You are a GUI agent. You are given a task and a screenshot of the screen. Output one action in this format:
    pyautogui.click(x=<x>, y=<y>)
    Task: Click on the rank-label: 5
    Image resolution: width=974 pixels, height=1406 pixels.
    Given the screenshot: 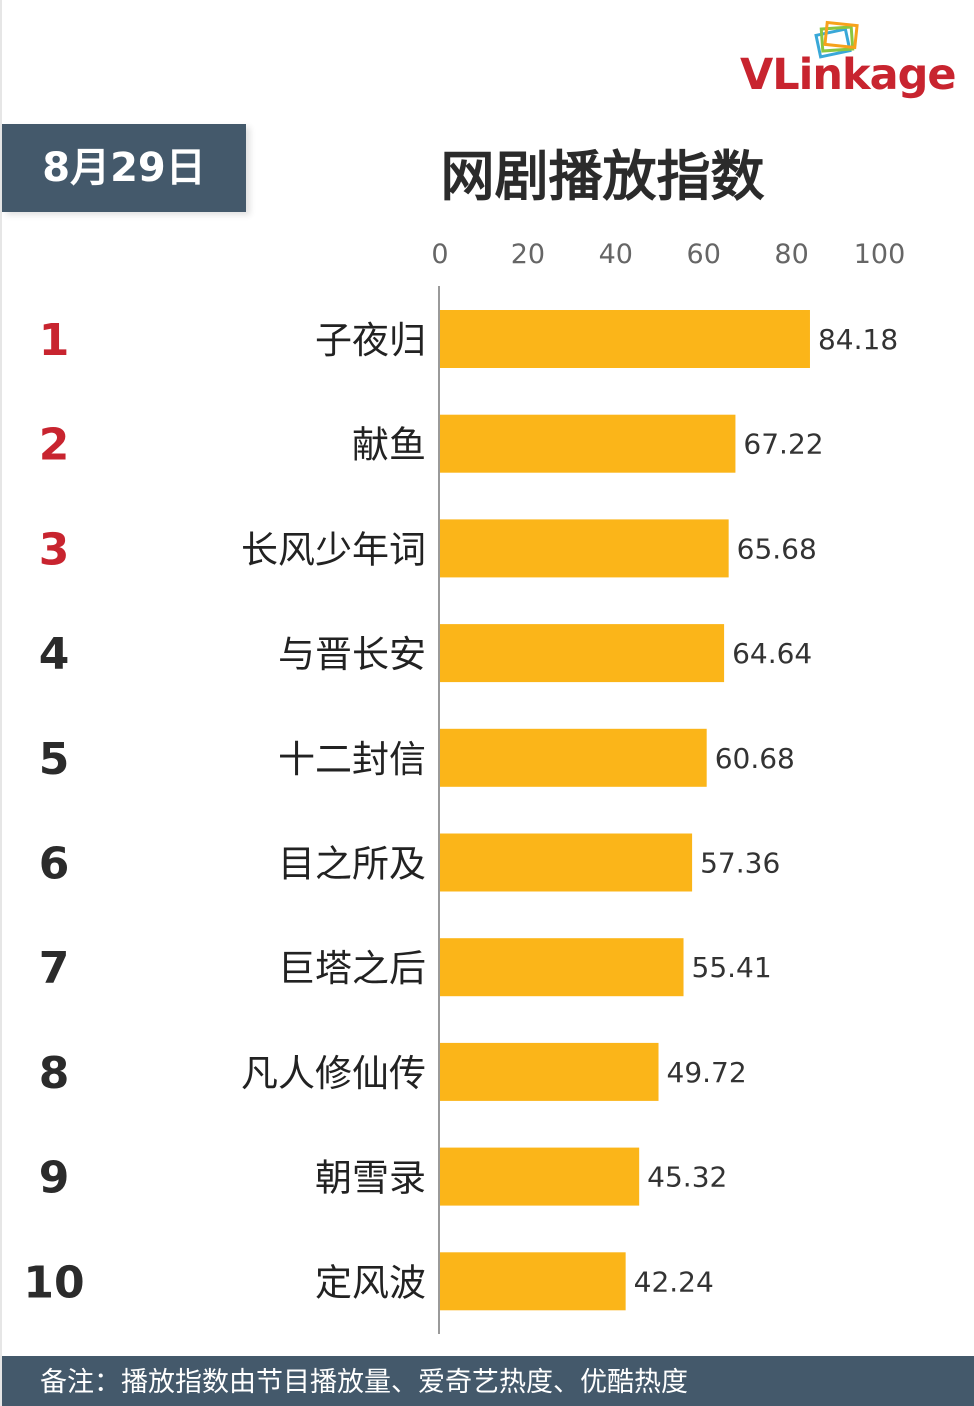 What is the action you would take?
    pyautogui.click(x=54, y=759)
    